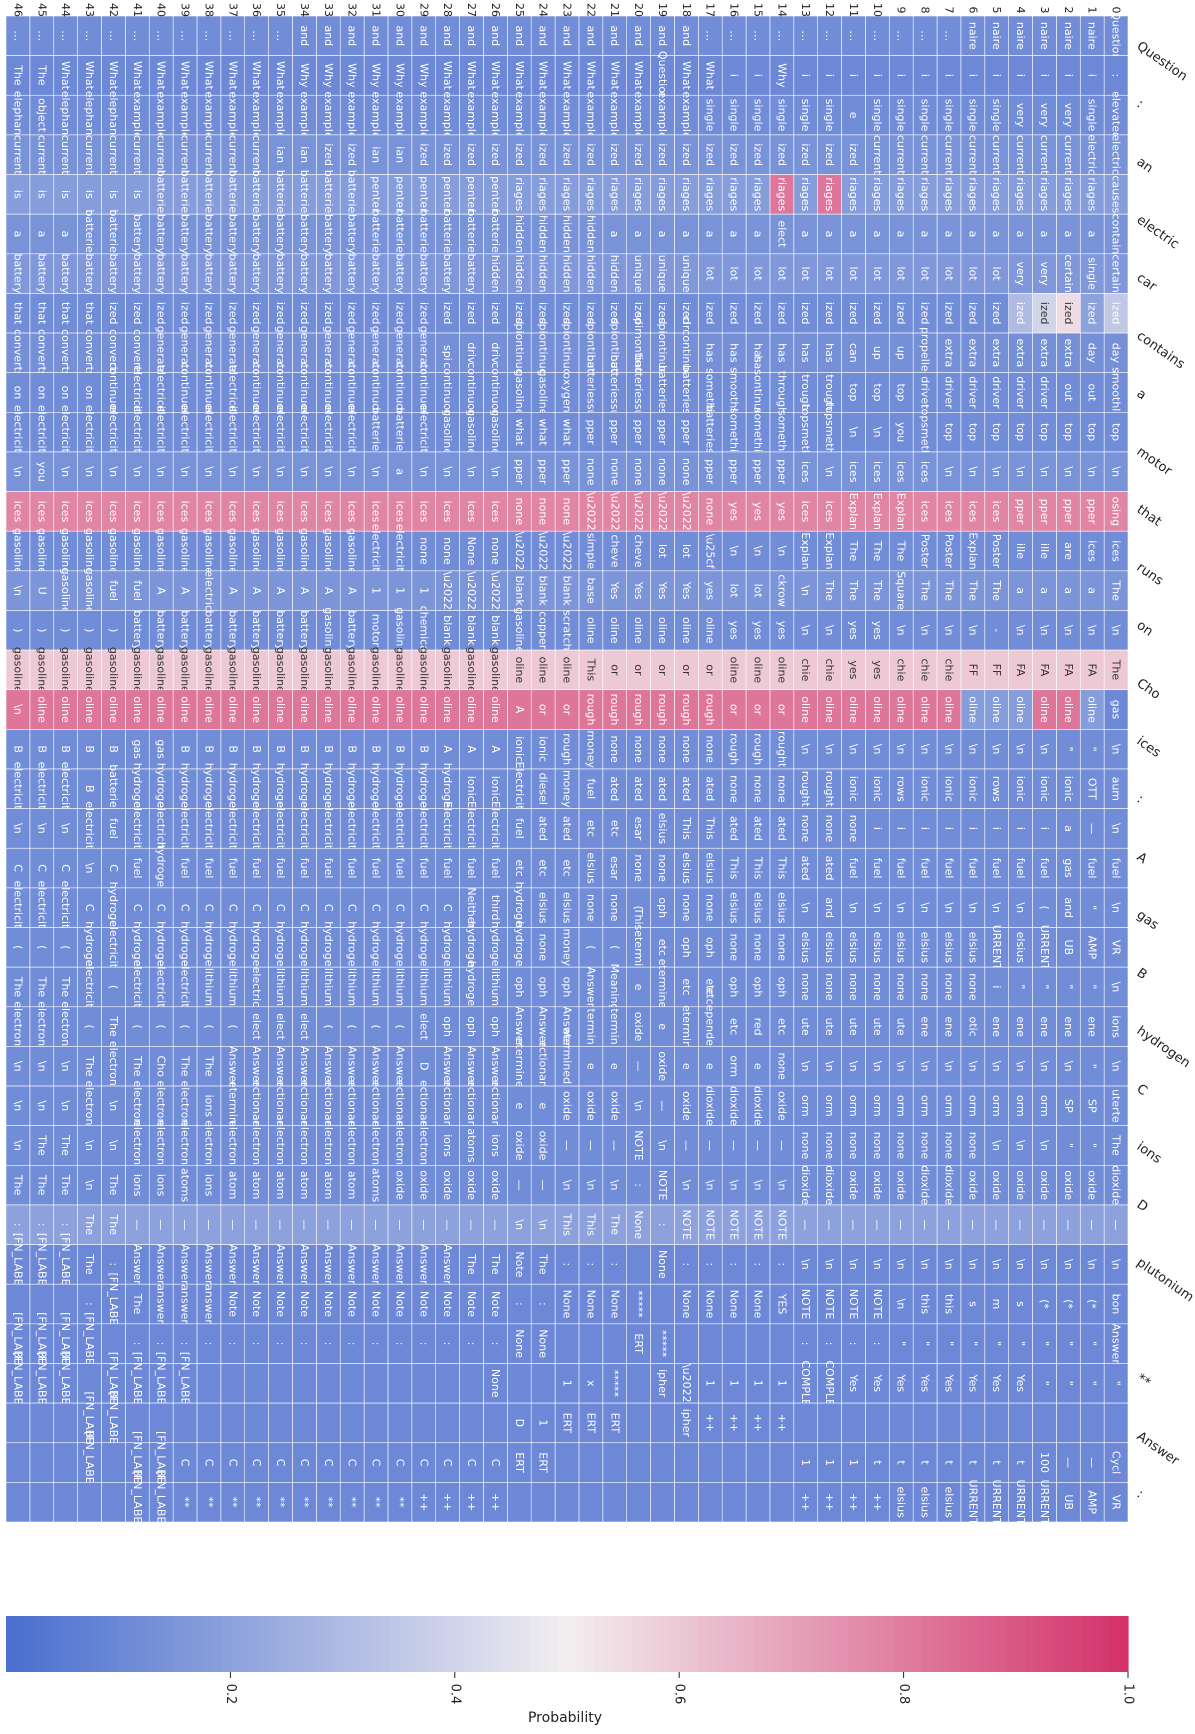 The width and height of the screenshot is (1195, 1734). What do you see at coordinates (757, 432) in the screenshot?
I see `cell-token-label: somethir` at bounding box center [757, 432].